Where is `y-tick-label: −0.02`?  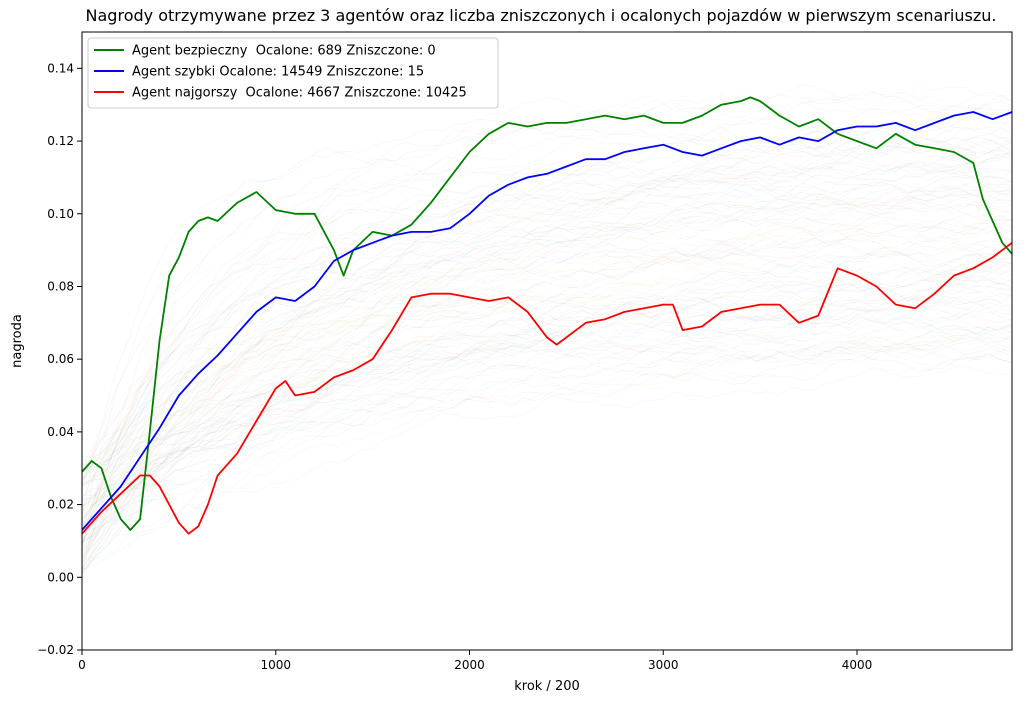 y-tick-label: −0.02 is located at coordinates (55, 650).